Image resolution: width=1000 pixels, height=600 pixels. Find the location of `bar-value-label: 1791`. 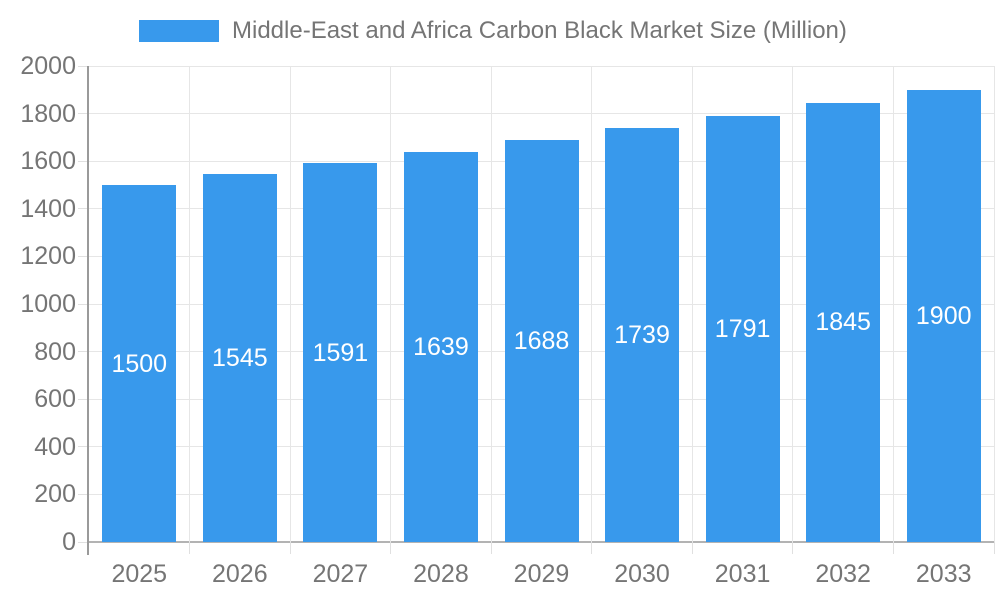

bar-value-label: 1791 is located at coordinates (742, 328).